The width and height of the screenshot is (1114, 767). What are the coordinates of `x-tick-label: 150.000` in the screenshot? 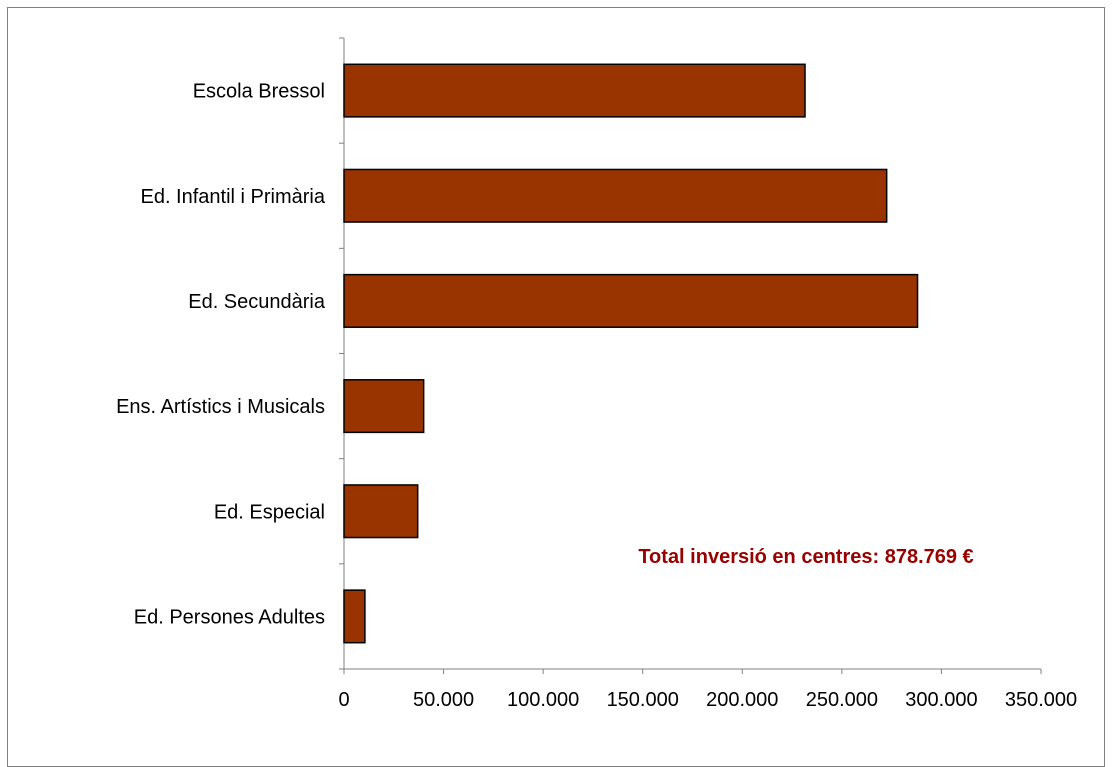 It's located at (643, 700).